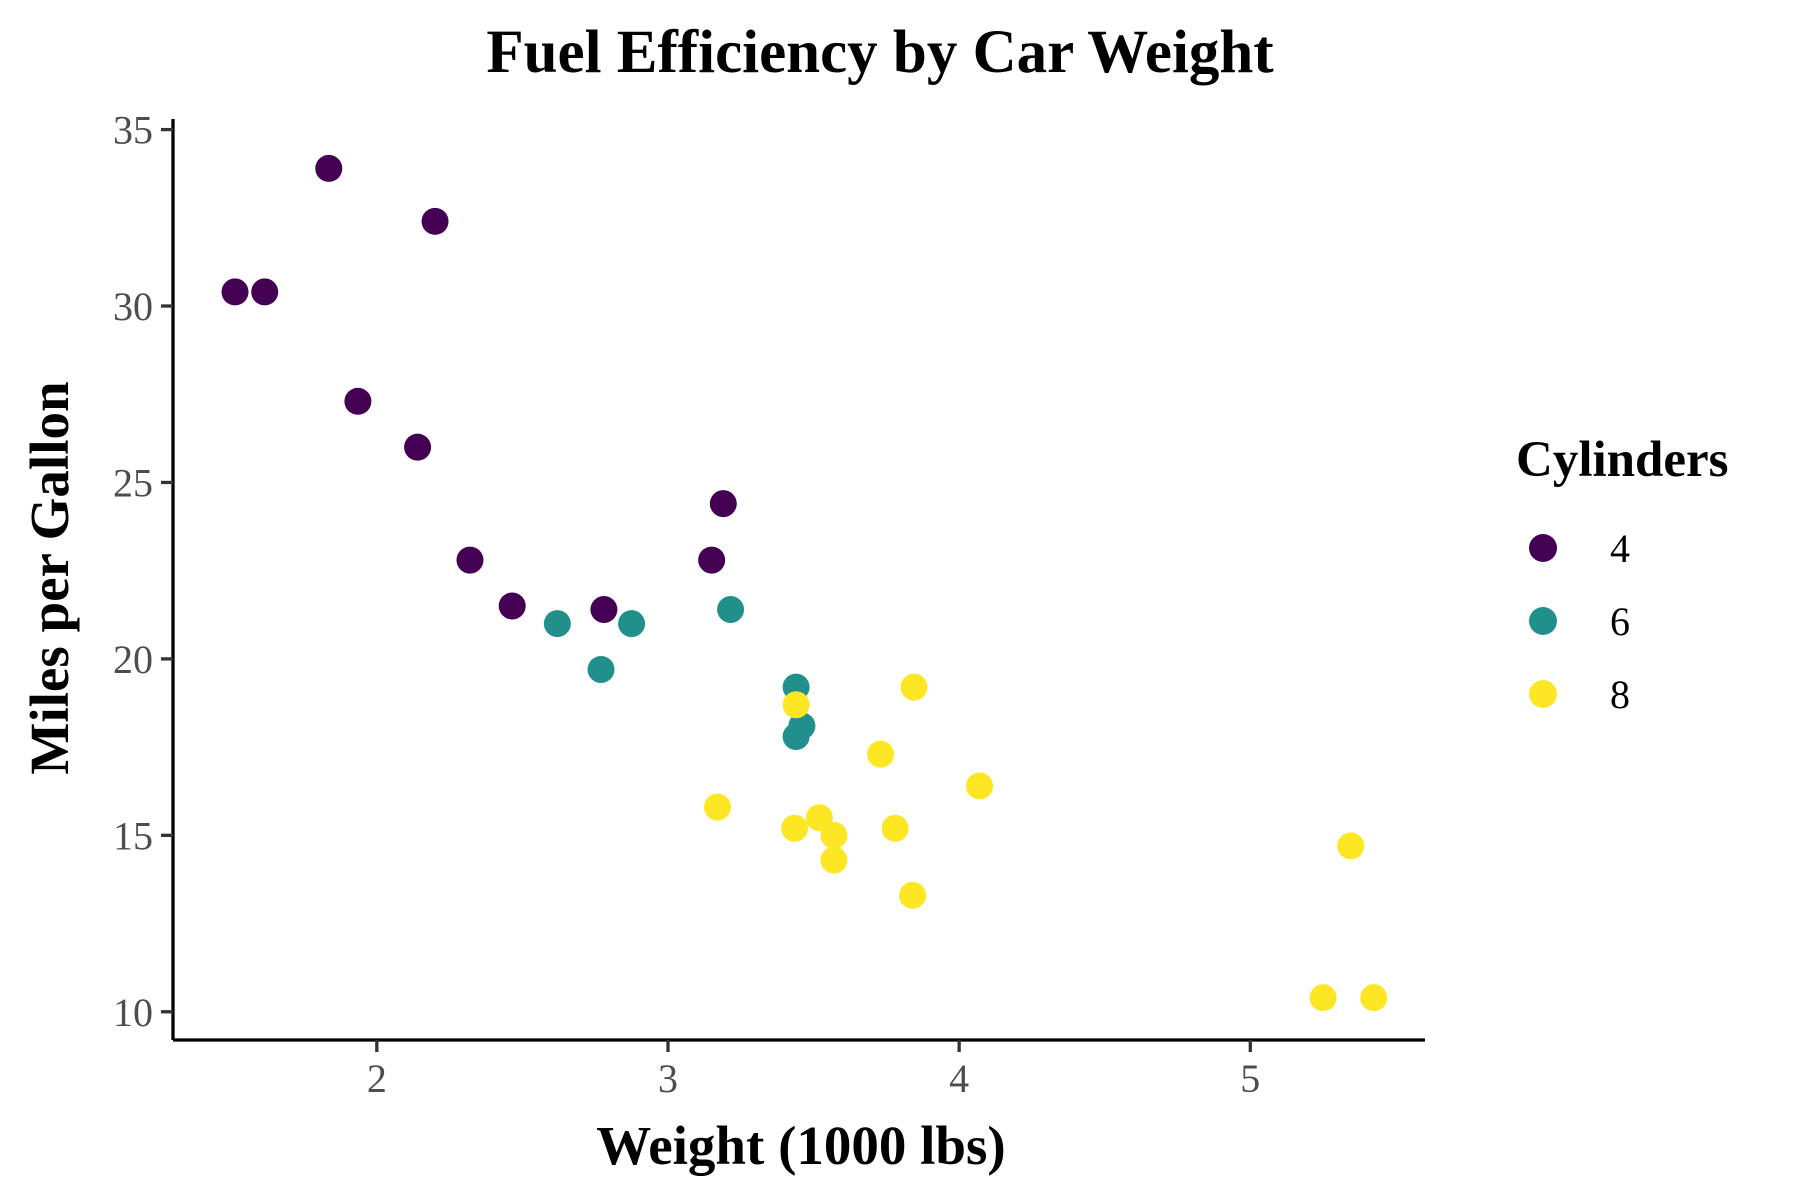 This screenshot has height=1200, width=1800. What do you see at coordinates (49, 577) in the screenshot?
I see `y-axis-title: Miles per Gallon` at bounding box center [49, 577].